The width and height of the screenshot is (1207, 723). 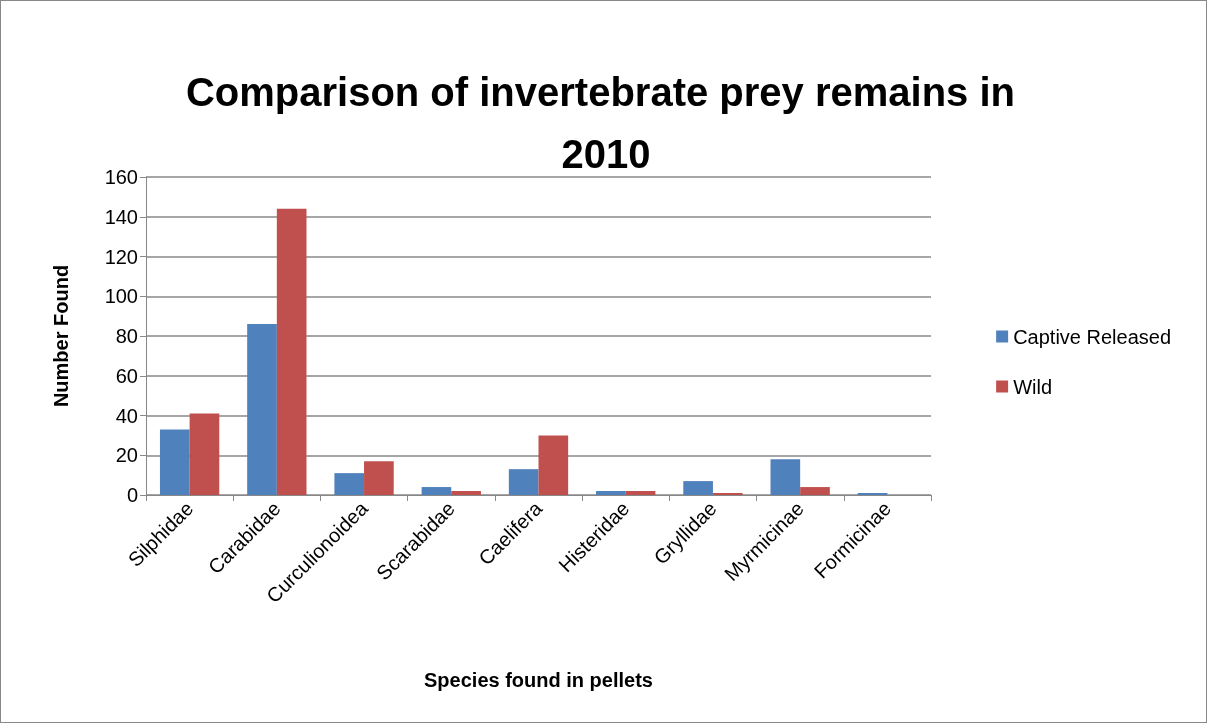 I want to click on y-tick-label: 100, so click(x=121, y=296).